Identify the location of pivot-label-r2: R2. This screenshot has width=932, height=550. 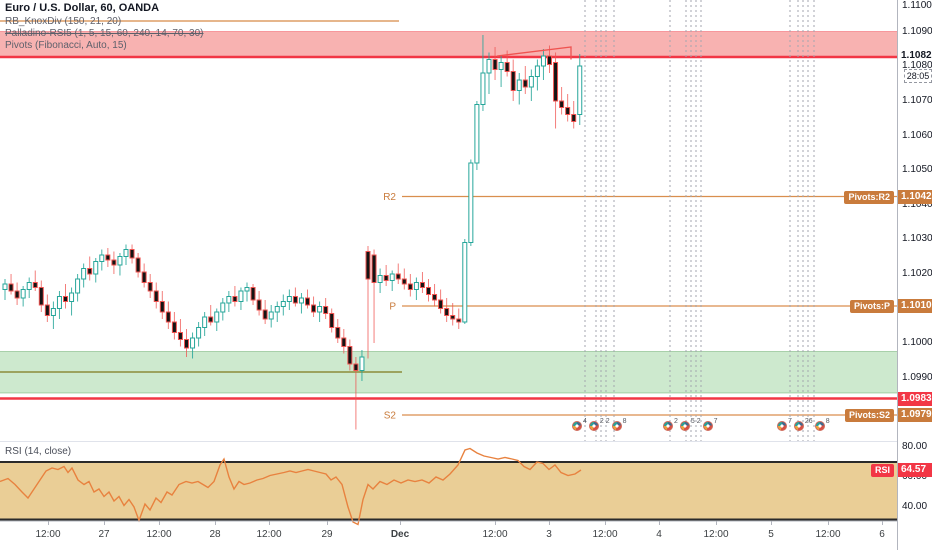
(389, 197).